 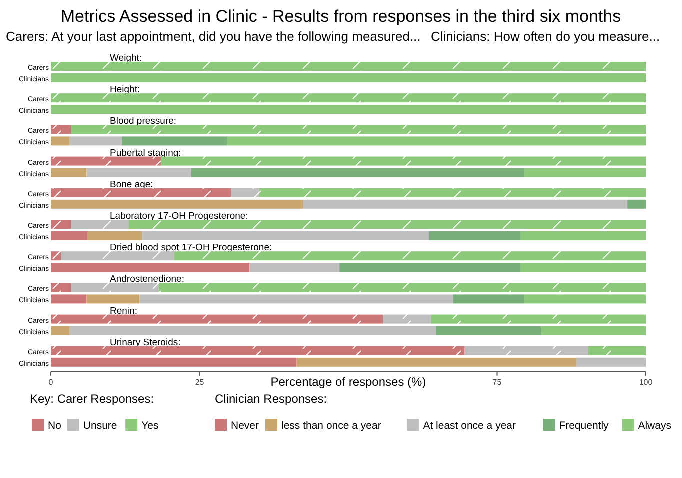 I want to click on annotation: Laboratory 17-OH Progesterone:, so click(x=179, y=216).